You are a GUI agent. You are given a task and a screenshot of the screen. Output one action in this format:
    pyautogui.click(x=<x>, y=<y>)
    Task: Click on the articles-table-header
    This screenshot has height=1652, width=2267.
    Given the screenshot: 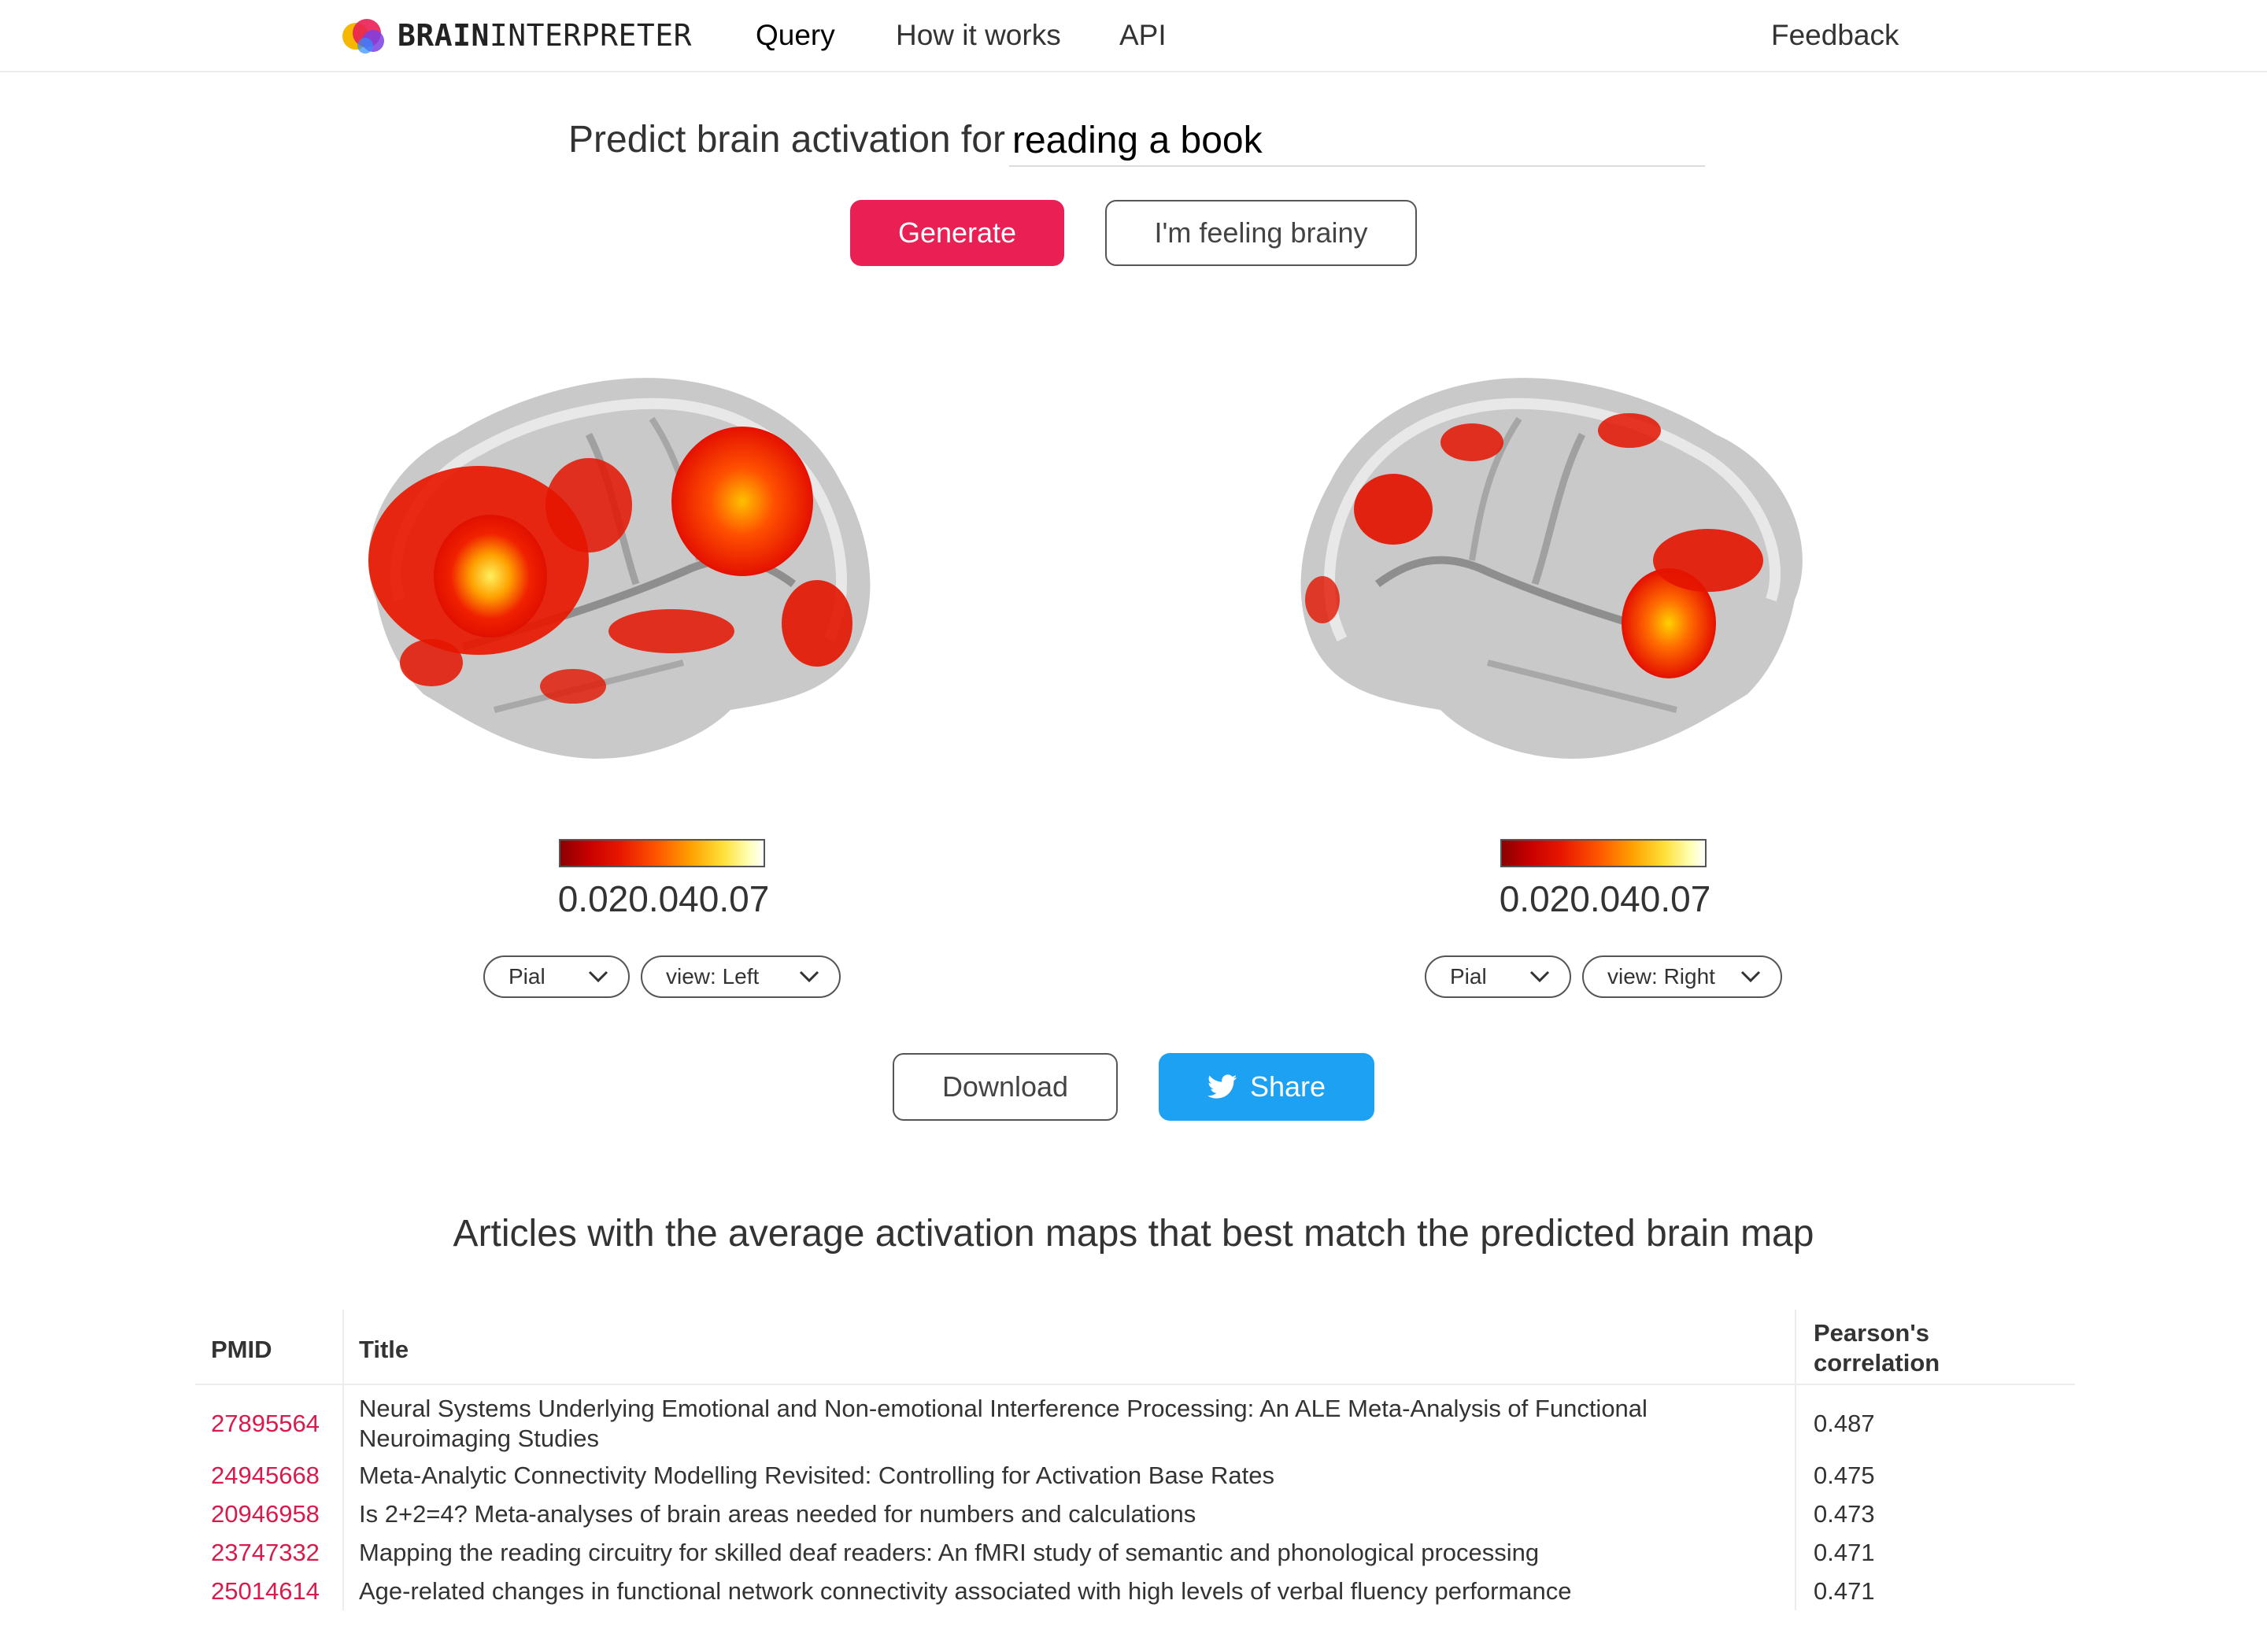 What is the action you would take?
    pyautogui.click(x=1135, y=1346)
    